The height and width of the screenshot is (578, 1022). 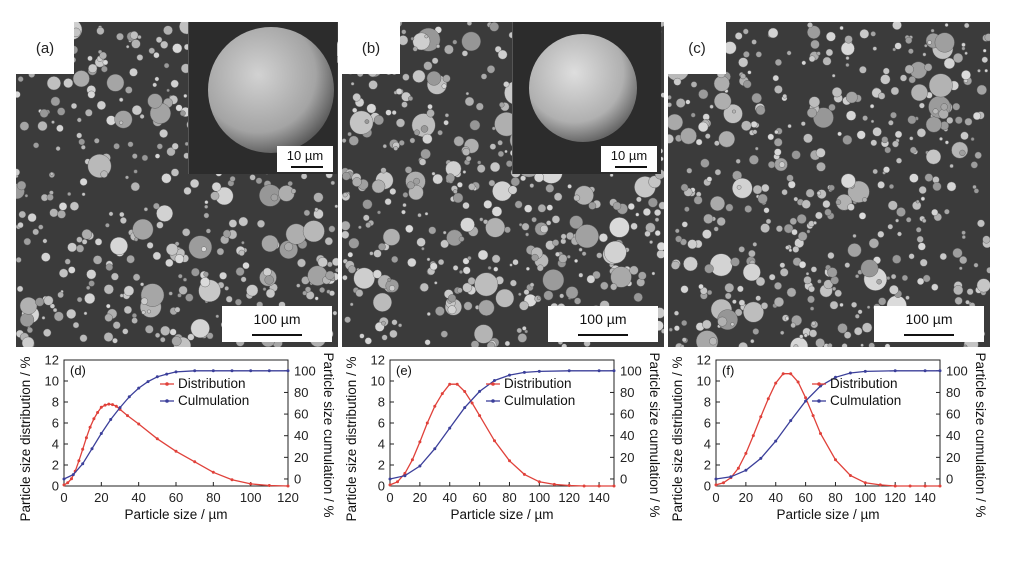 What do you see at coordinates (865, 497) in the screenshot?
I see `x-tick-label: 100` at bounding box center [865, 497].